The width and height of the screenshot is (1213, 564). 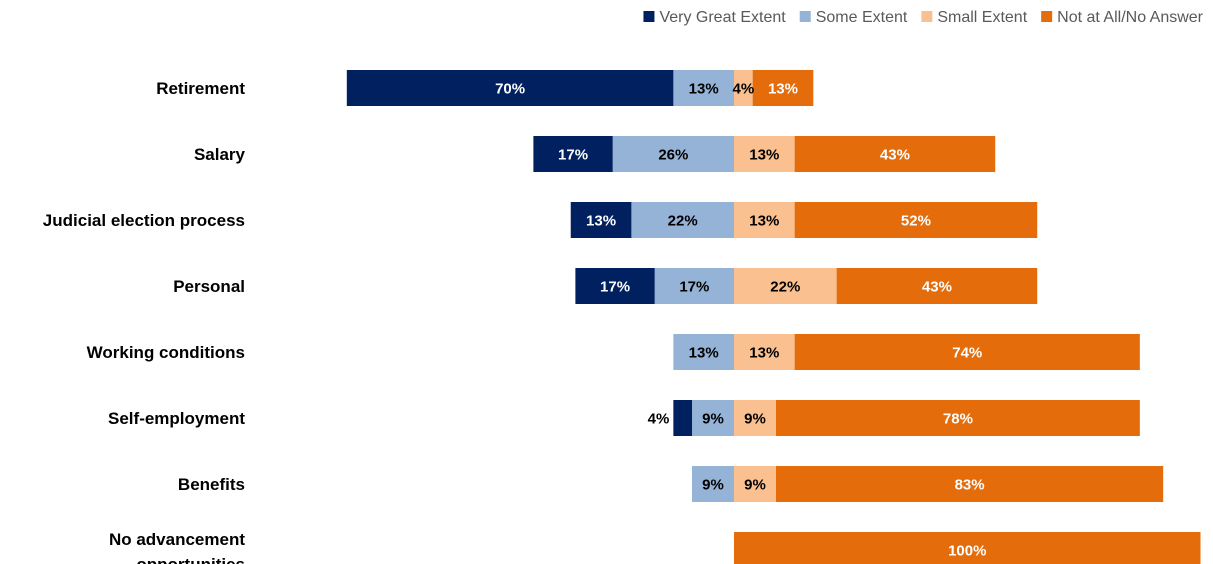 I want to click on category-label-salary: Salary, so click(x=220, y=154).